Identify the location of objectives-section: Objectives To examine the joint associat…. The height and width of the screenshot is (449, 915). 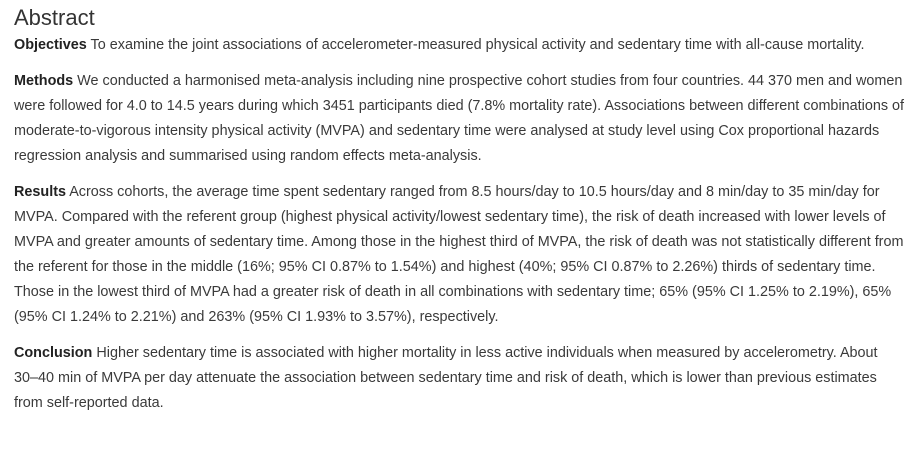
(459, 45).